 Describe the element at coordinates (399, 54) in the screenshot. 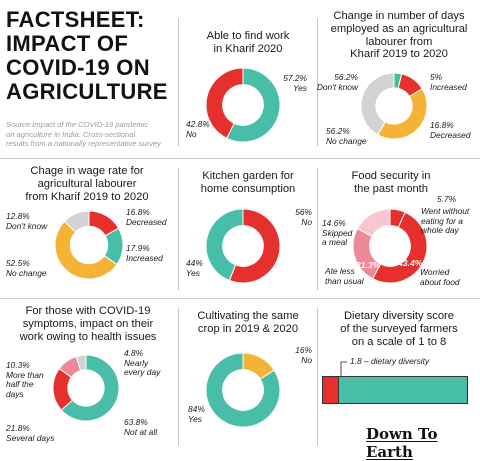

I see `title-line: Kharif 2019 to 2020` at that location.